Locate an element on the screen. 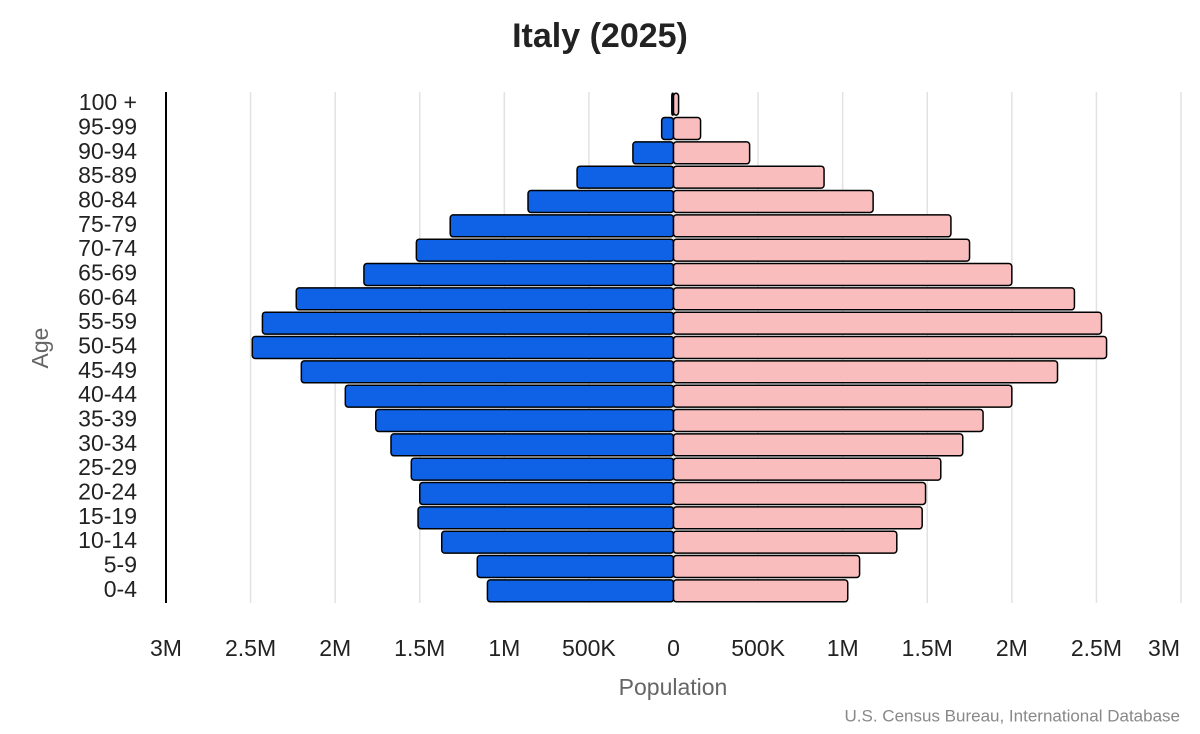 The image size is (1200, 734). y-tick-label: 15-19 is located at coordinates (107, 516).